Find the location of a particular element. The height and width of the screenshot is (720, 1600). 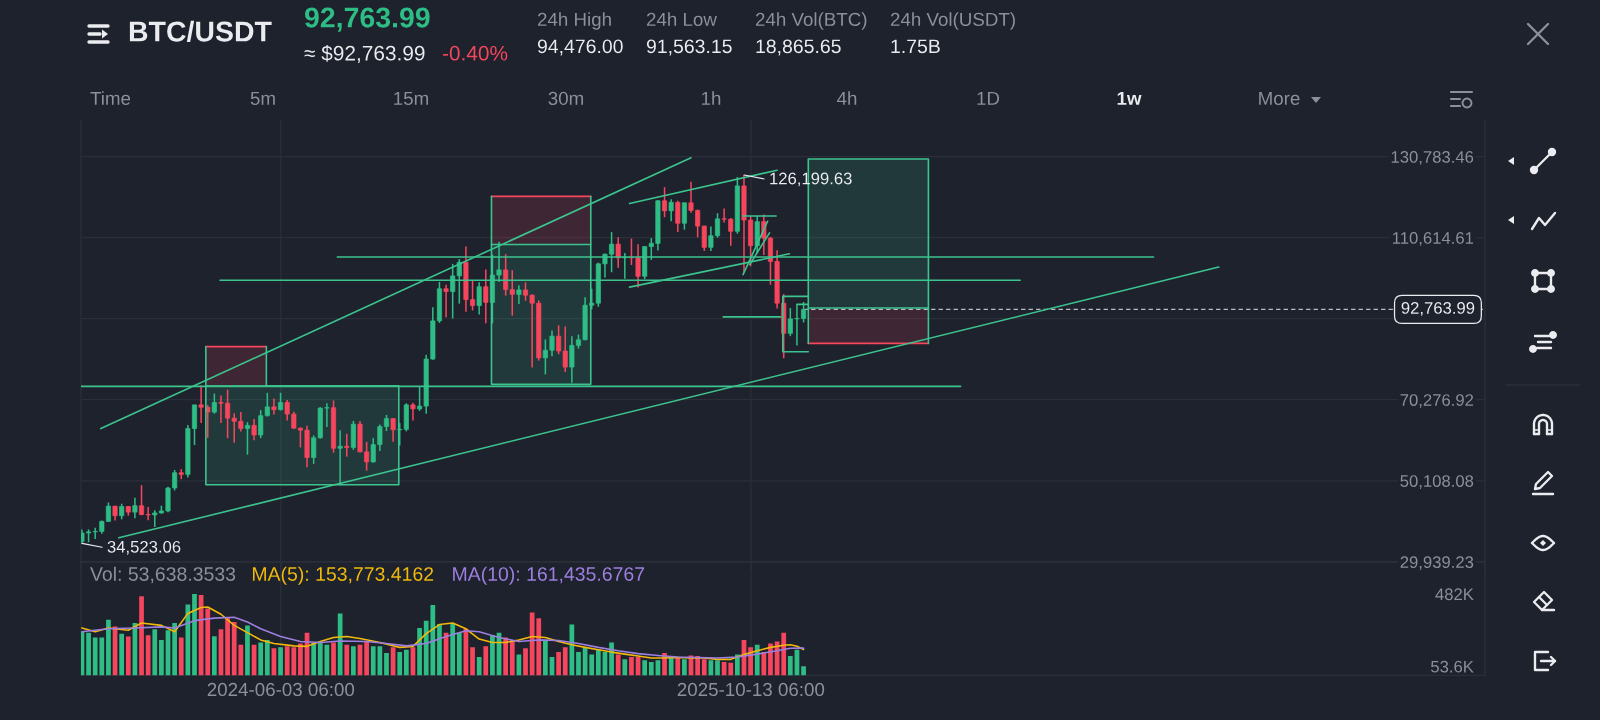

y-tick-label: 482K is located at coordinates (1454, 594).